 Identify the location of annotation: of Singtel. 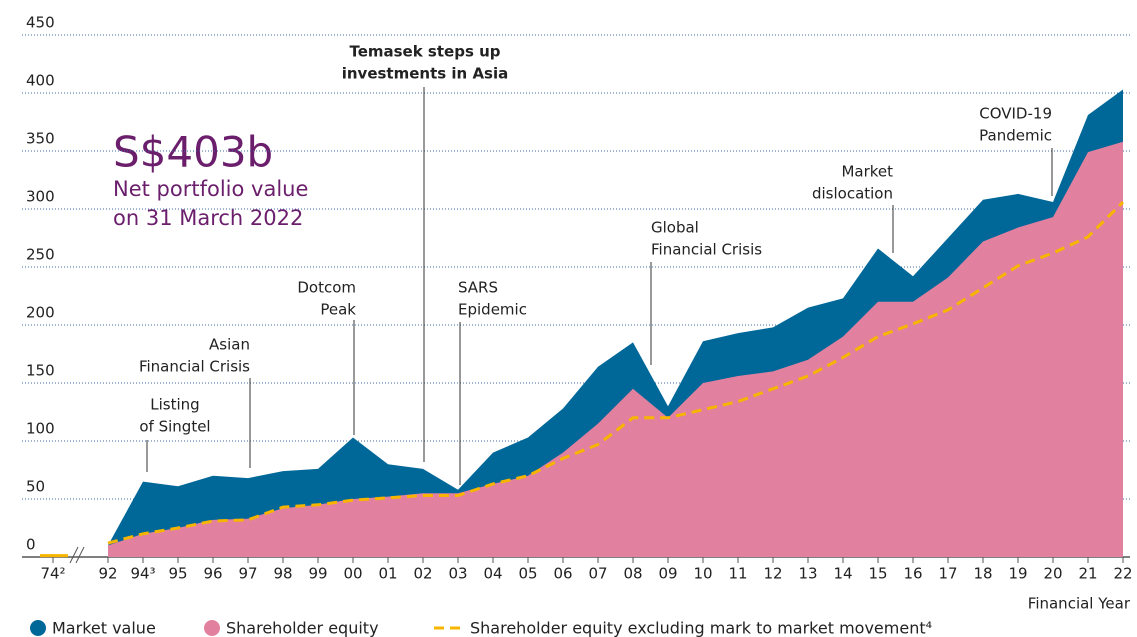
(174, 427).